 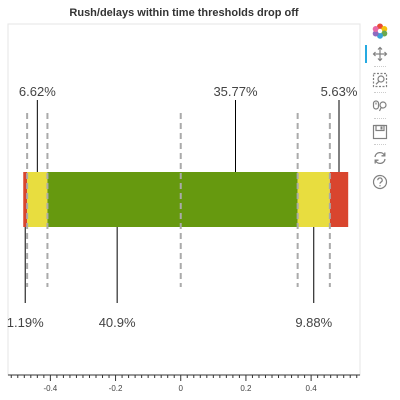 What do you see at coordinates (246, 388) in the screenshot?
I see `x-tick-label-3: 0.2` at bounding box center [246, 388].